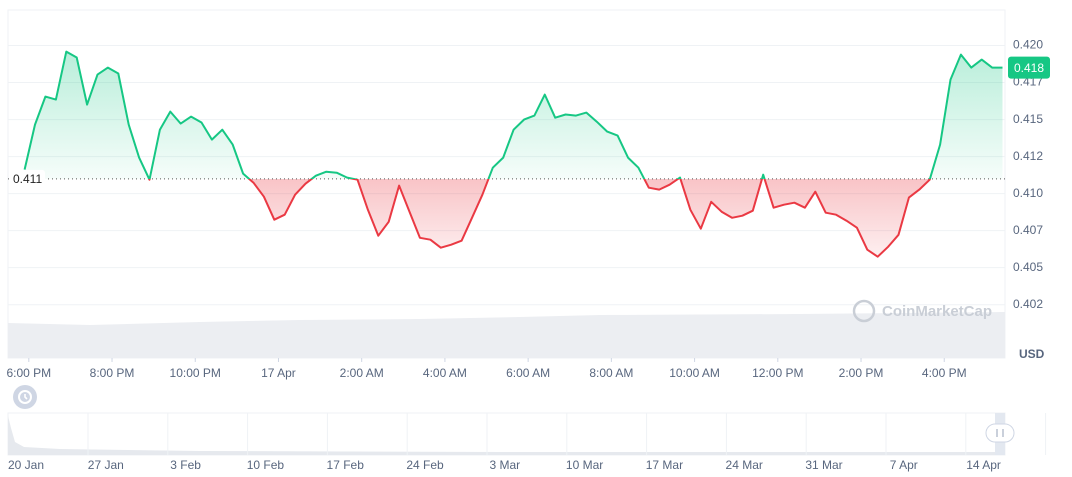 Image resolution: width=1072 pixels, height=477 pixels. Describe the element at coordinates (185, 465) in the screenshot. I see `navigator-label: 3 Feb` at that location.